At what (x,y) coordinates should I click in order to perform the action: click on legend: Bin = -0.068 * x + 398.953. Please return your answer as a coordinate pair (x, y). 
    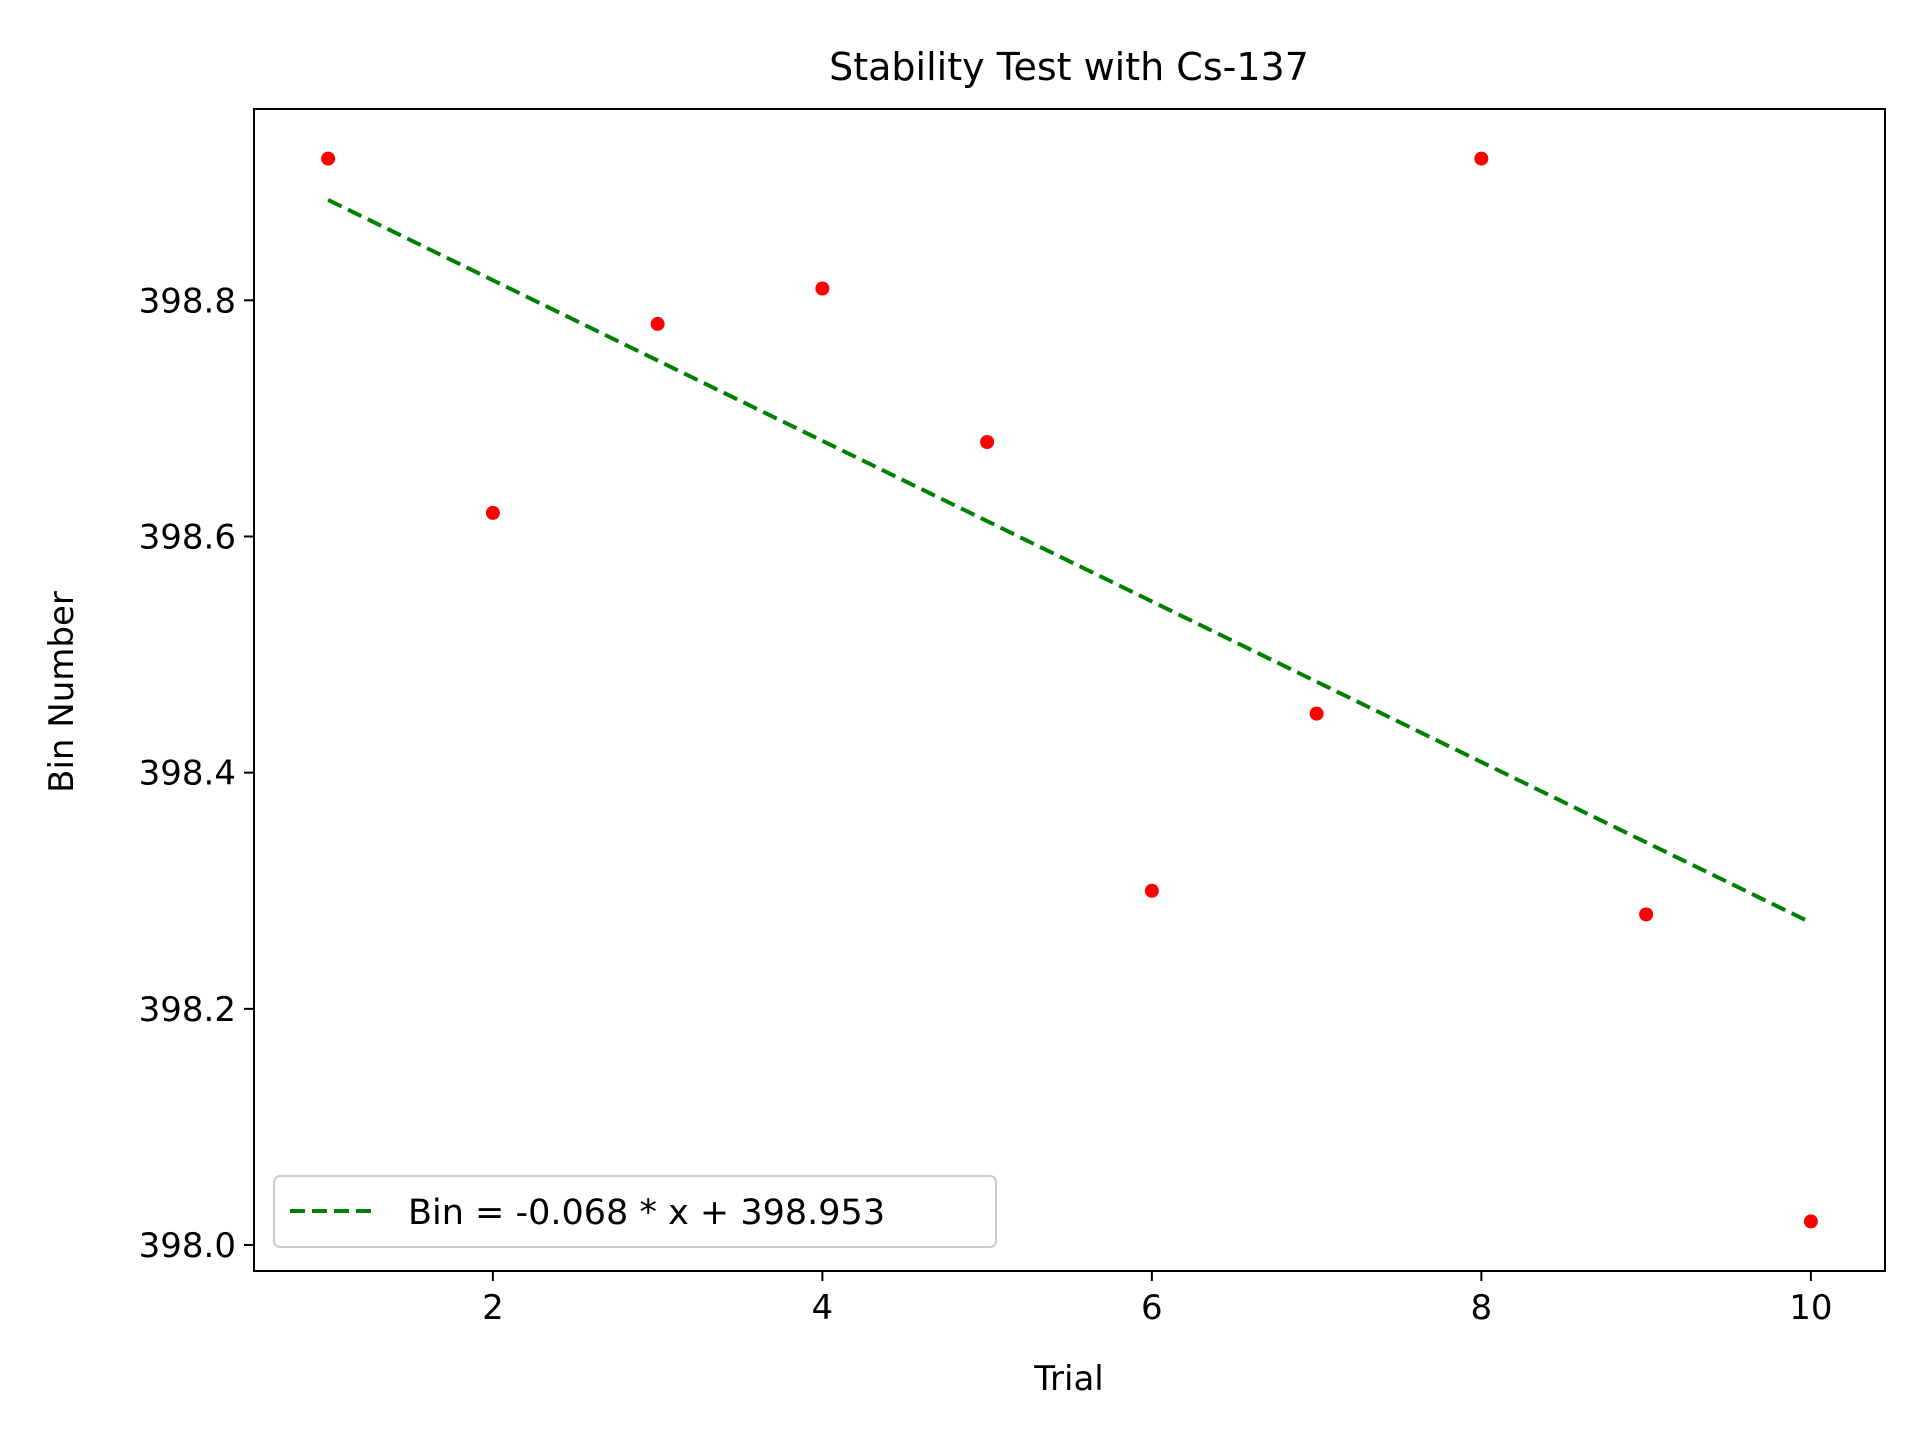
    Looking at the image, I should click on (635, 1211).